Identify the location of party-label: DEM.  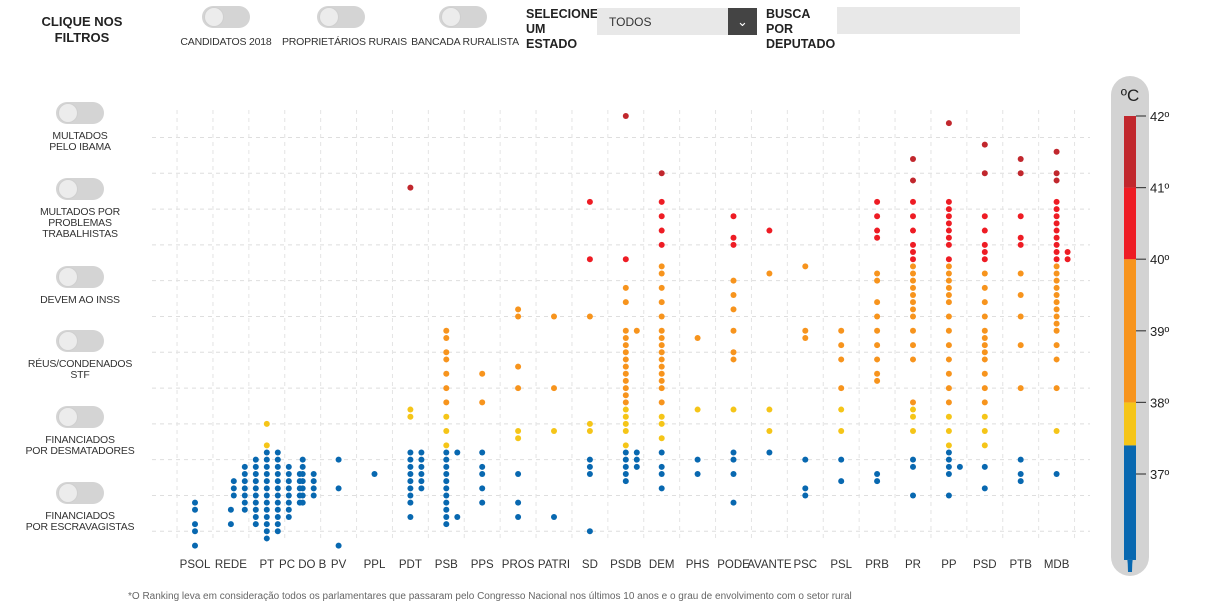
(662, 565).